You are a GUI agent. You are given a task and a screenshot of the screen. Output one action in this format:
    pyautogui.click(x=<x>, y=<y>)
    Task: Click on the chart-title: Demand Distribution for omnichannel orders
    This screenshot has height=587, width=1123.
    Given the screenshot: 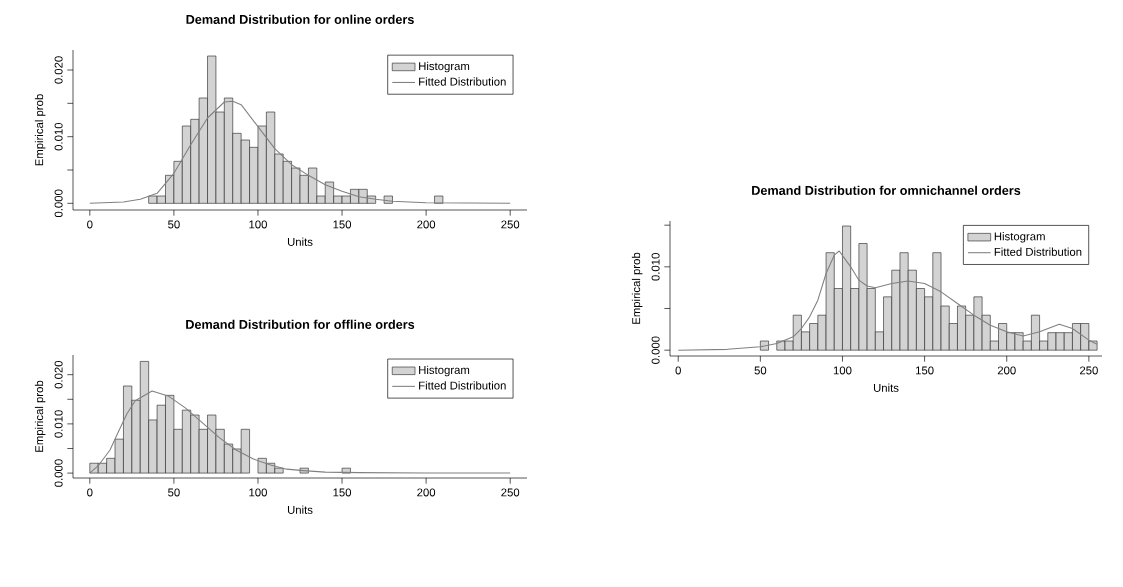 What is the action you would take?
    pyautogui.click(x=886, y=190)
    